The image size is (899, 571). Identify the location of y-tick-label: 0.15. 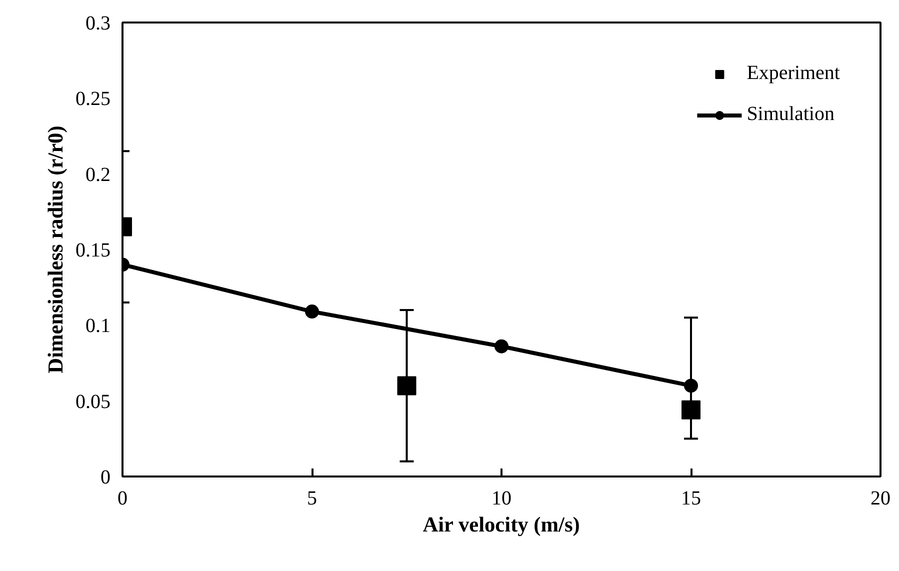
(93, 251).